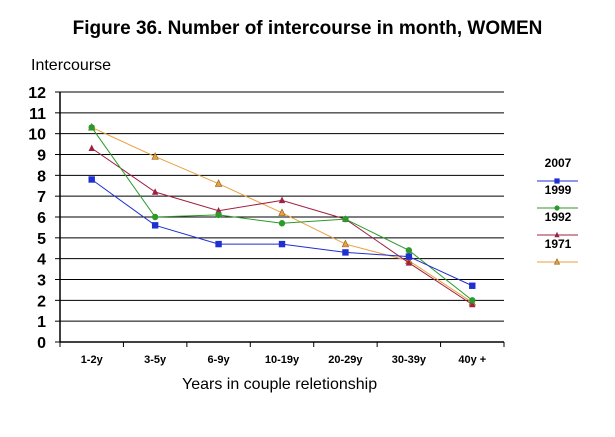 The height and width of the screenshot is (437, 615). I want to click on y-tick-label: 8, so click(41, 176).